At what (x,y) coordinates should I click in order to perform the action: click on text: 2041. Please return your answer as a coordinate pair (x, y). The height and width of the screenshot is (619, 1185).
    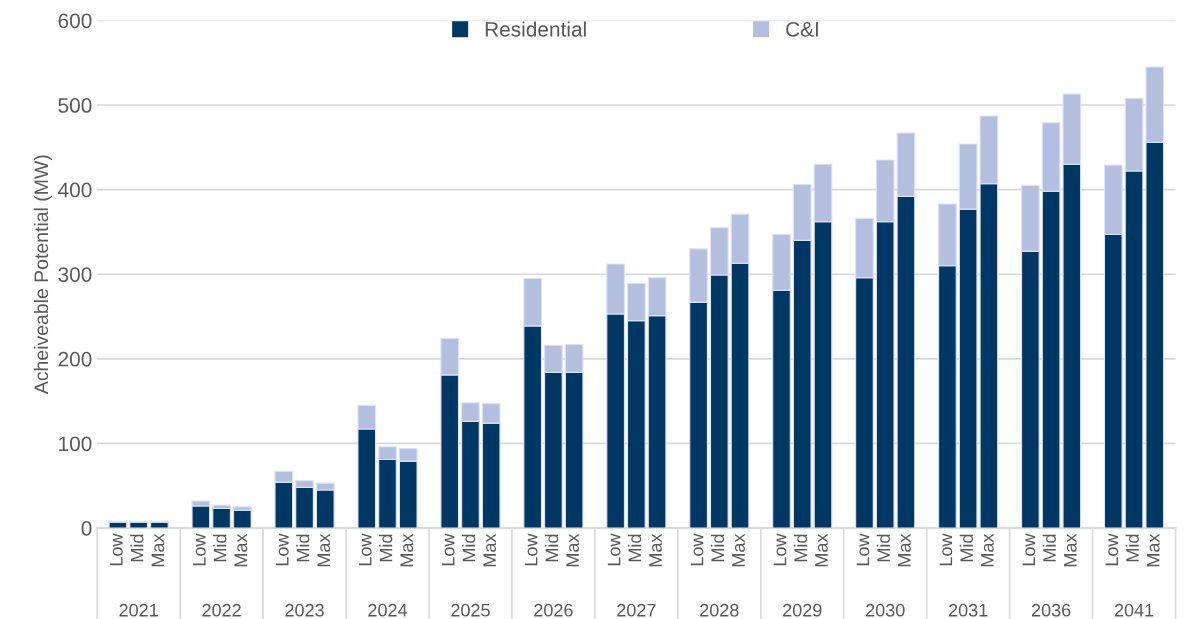
    Looking at the image, I should click on (1134, 610).